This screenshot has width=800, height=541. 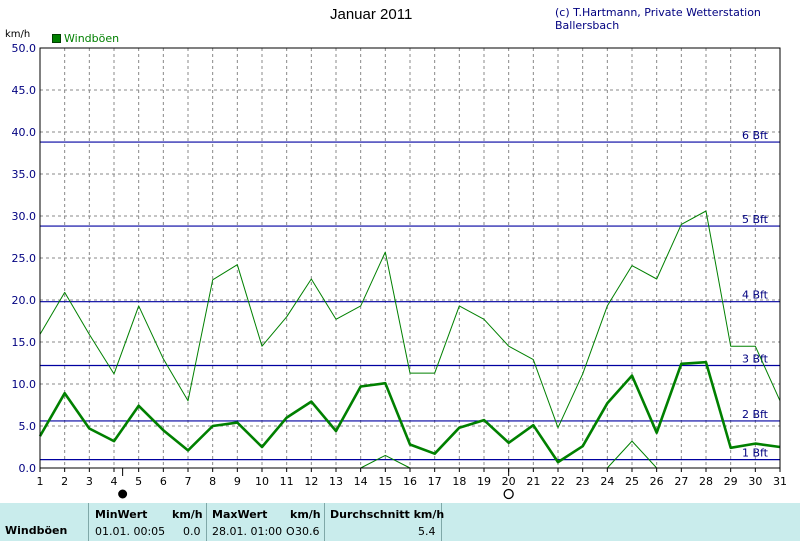 I want to click on y-tick-label: 25.0, so click(x=24, y=258).